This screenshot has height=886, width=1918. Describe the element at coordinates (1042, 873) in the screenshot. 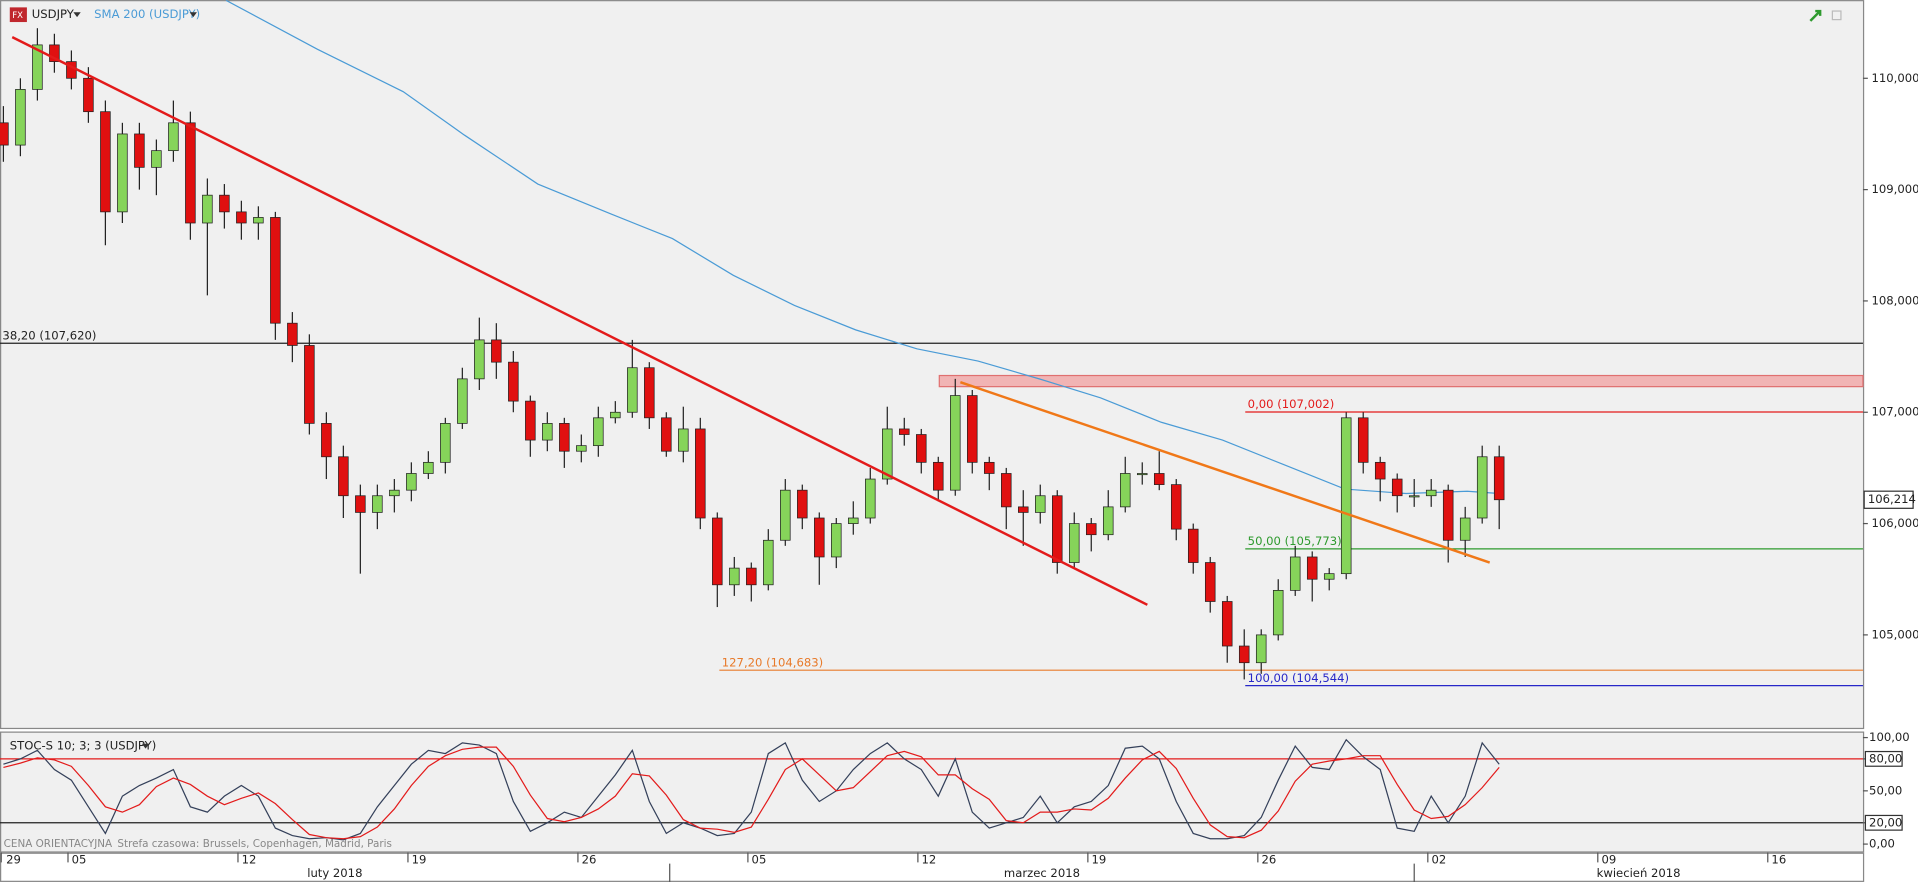

I see `month-label: marzec 2018` at that location.